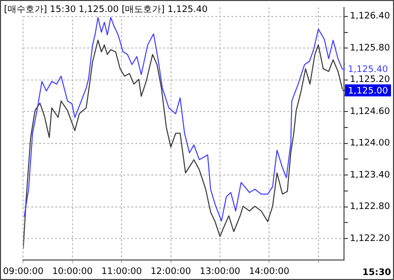 The width and height of the screenshot is (394, 280). What do you see at coordinates (370, 239) in the screenshot?
I see `y-tick-label: 1,122.20` at bounding box center [370, 239].